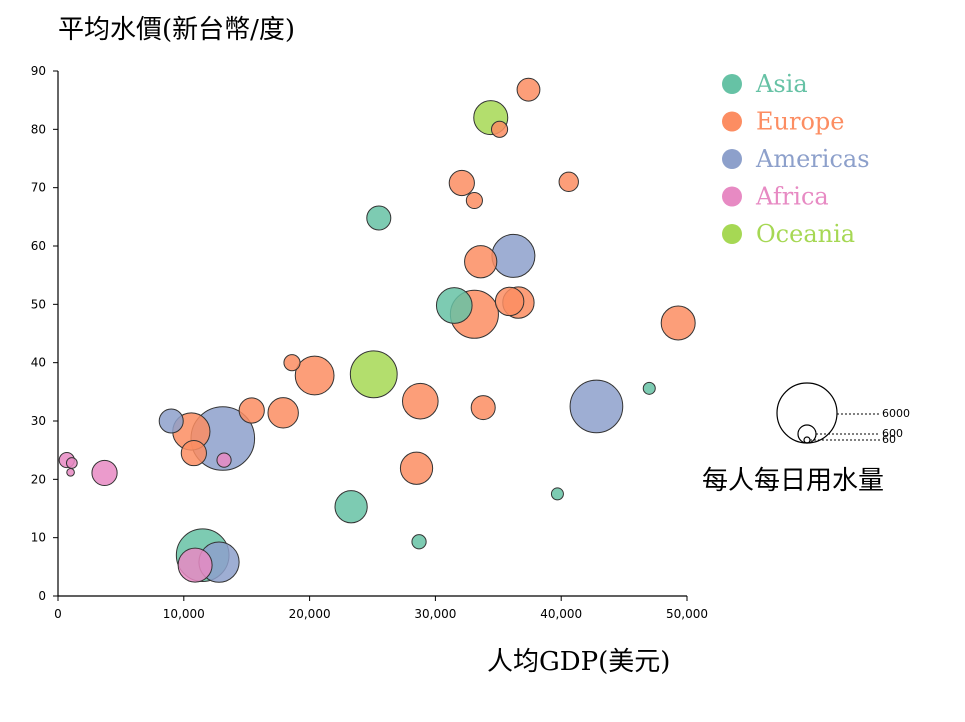 The image size is (965, 722). Describe the element at coordinates (38, 71) in the screenshot. I see `y-tick-label: 90` at that location.